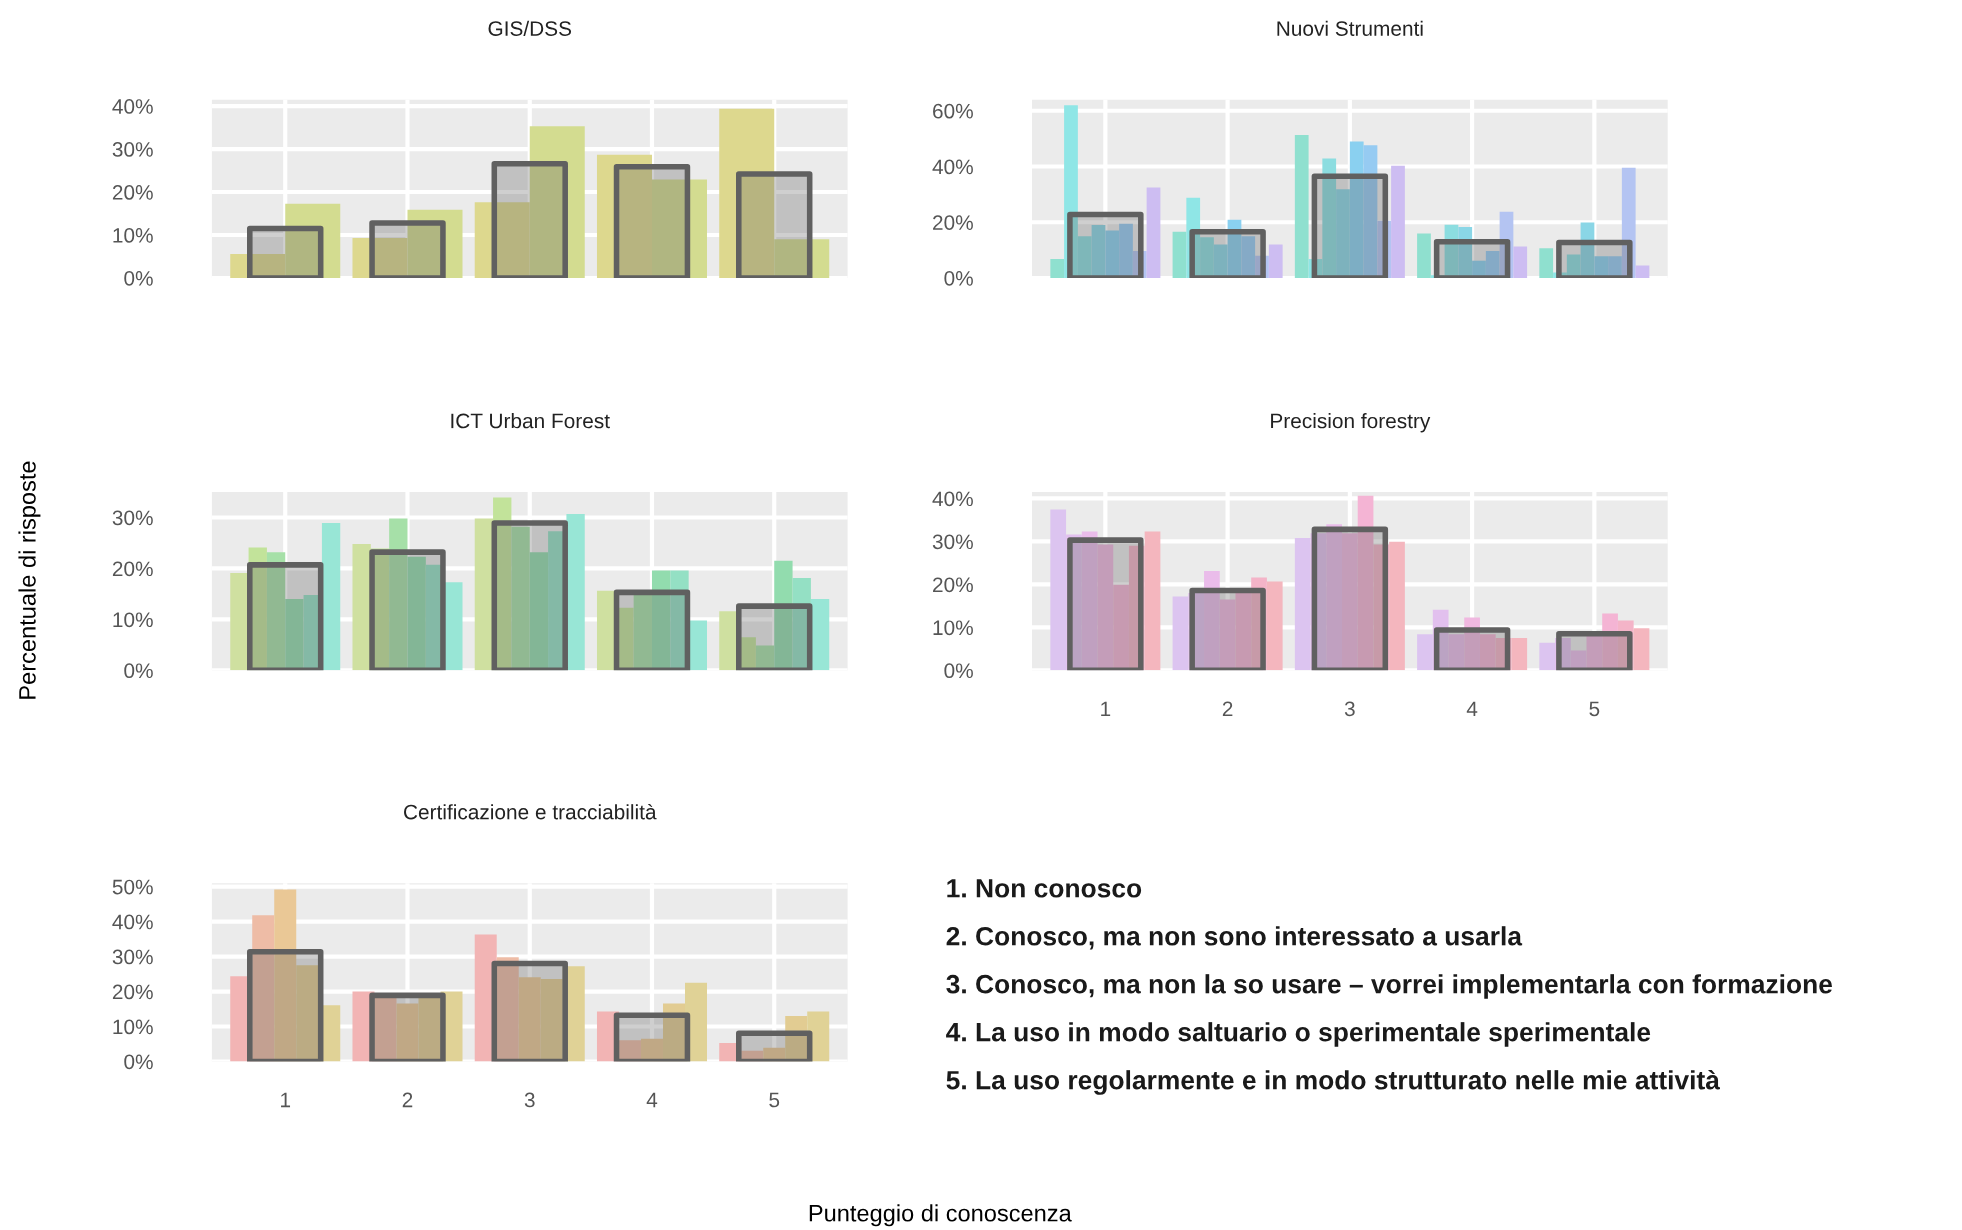  What do you see at coordinates (1044, 888) in the screenshot?
I see `text: 1. Non conosco` at bounding box center [1044, 888].